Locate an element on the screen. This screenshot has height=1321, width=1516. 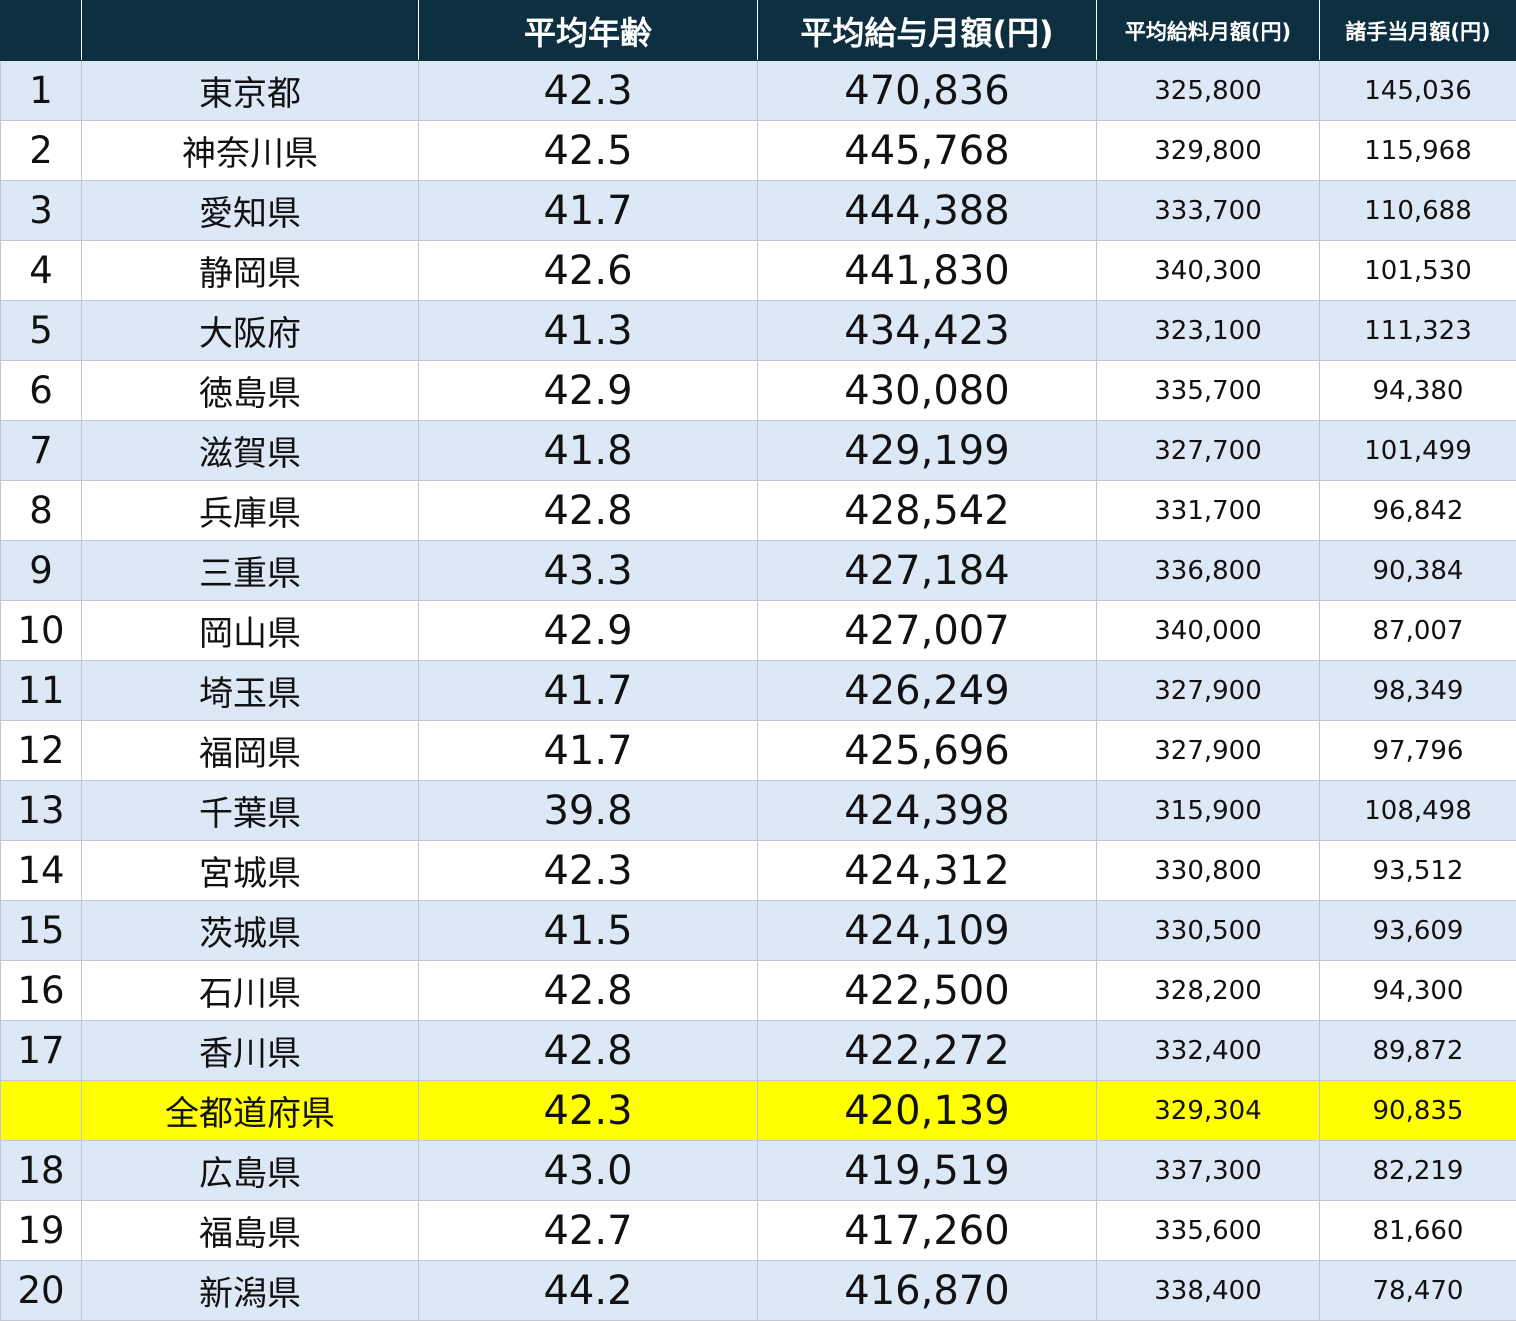
avg-salary-cell: 338,400 is located at coordinates (1208, 1290).